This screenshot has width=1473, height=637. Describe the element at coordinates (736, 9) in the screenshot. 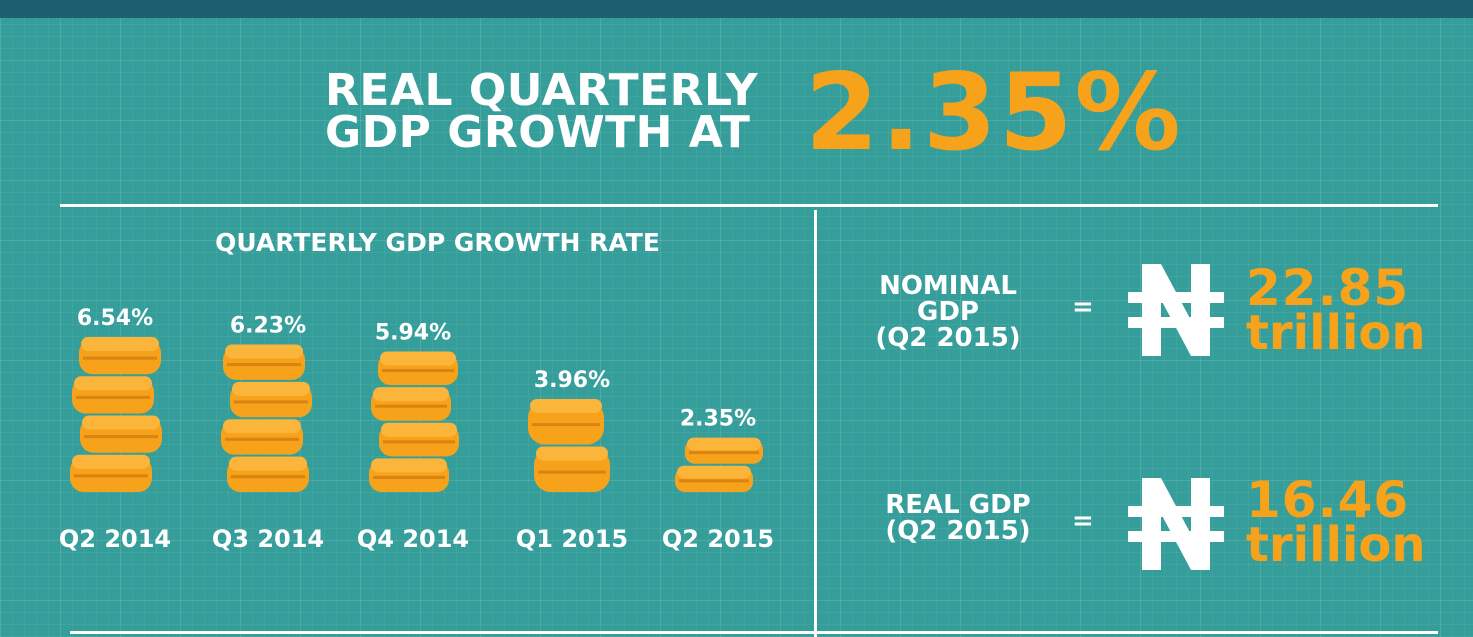

I see `top-bar` at that location.